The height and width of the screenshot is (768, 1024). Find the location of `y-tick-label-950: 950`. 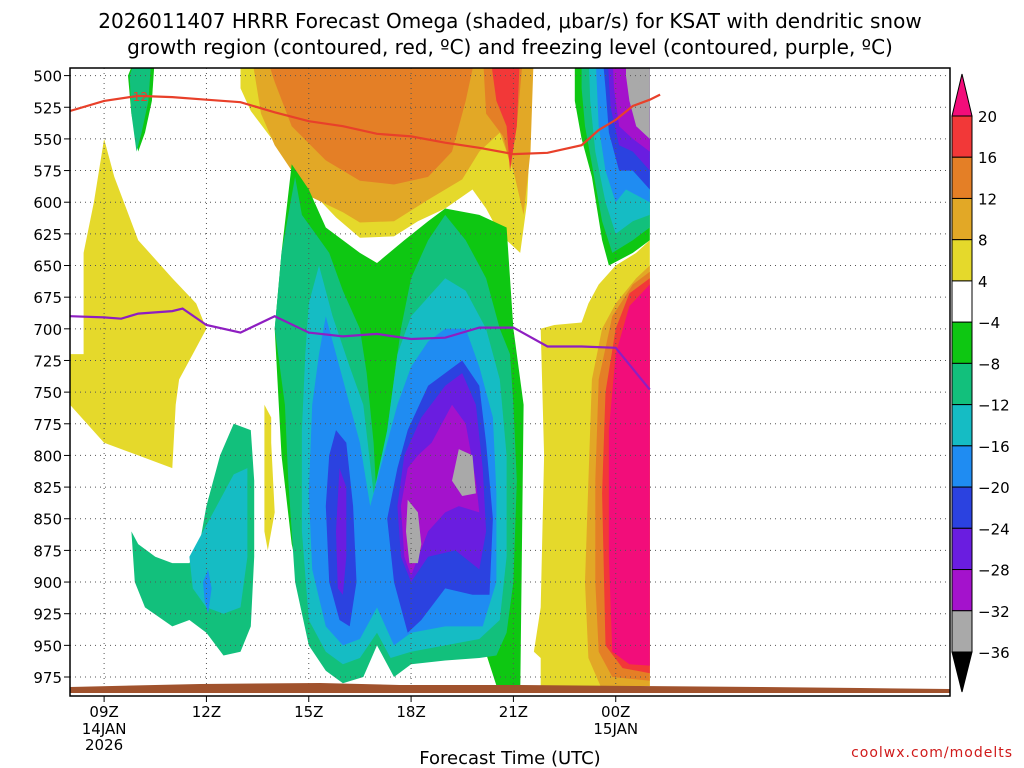

y-tick-label-950: 950 is located at coordinates (47, 646).